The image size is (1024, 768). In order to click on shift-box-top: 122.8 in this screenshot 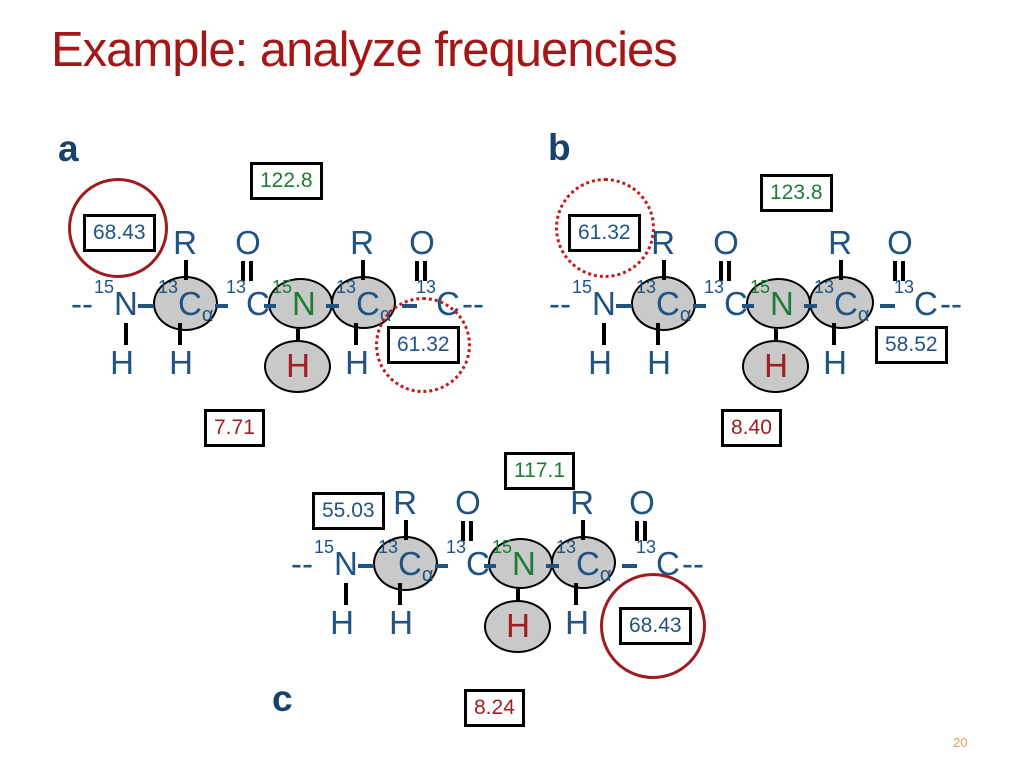, I will do `click(286, 181)`.